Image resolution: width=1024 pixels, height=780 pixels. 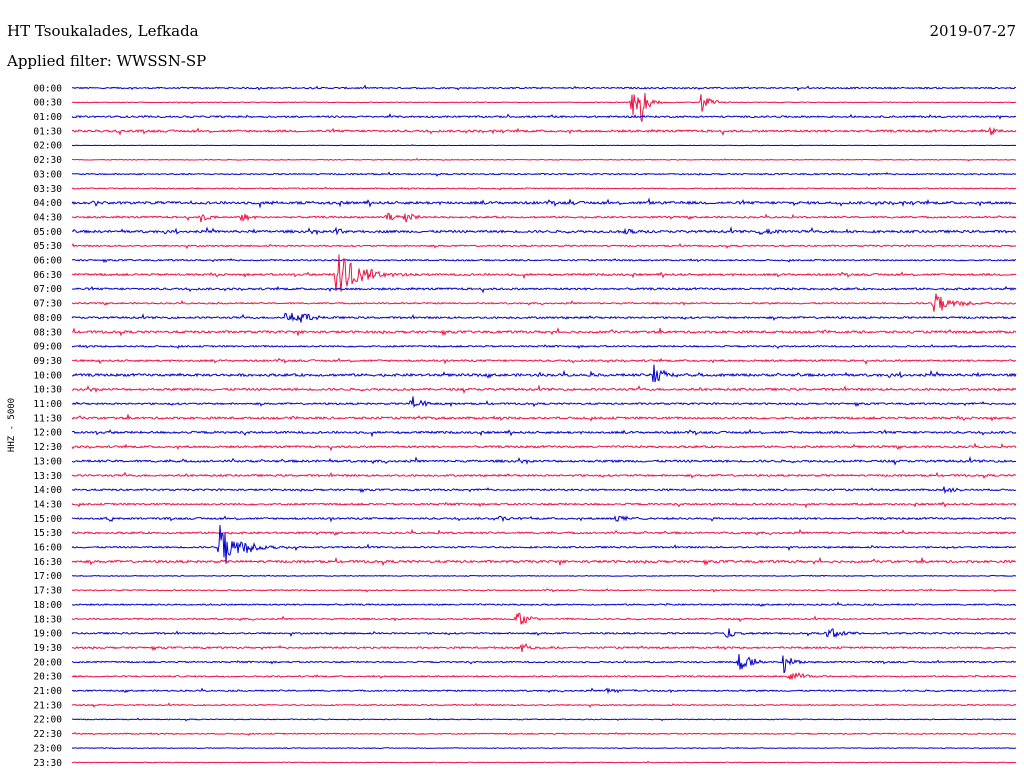 I want to click on row-label-0500: 05:00, so click(x=47, y=232).